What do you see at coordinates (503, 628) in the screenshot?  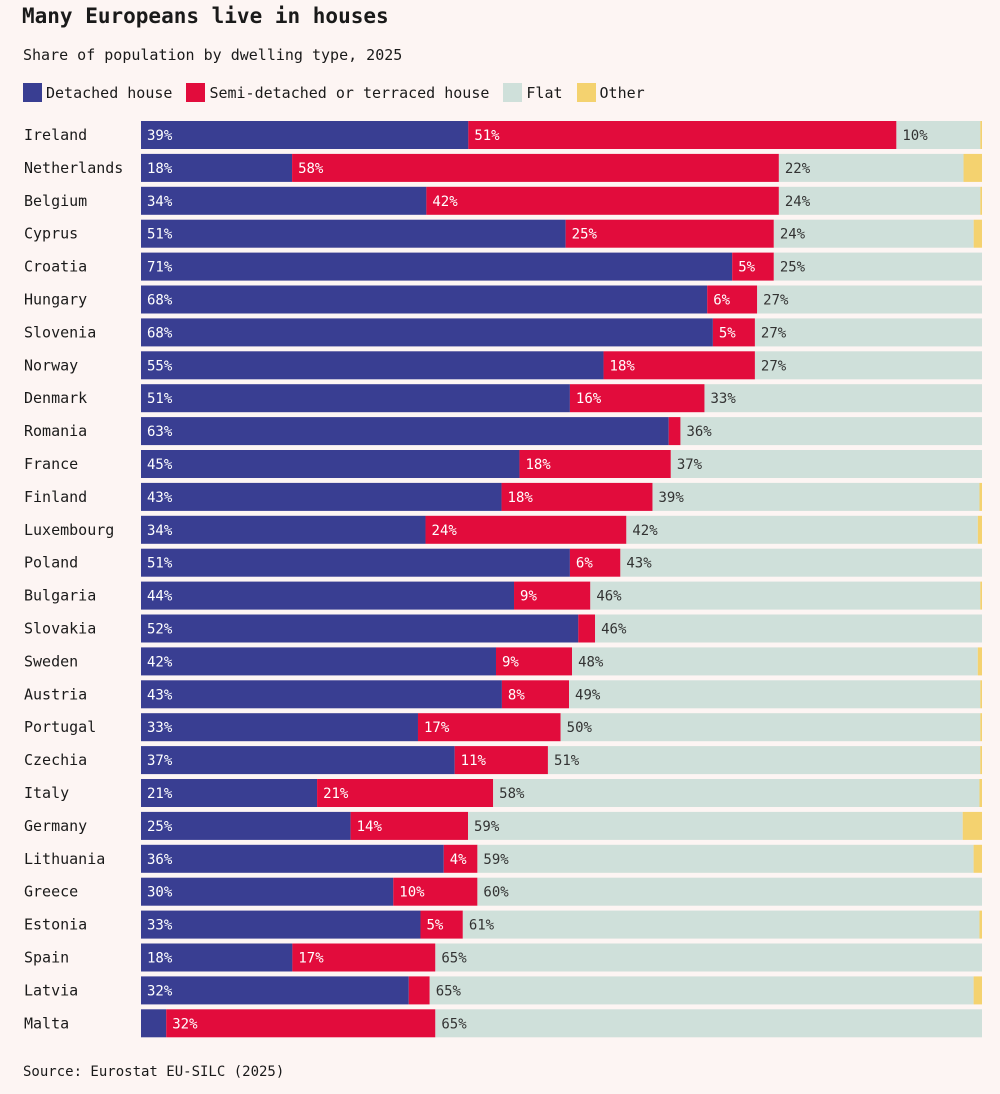 I see `bar-row-slovakia: Slovakia 52% 46%` at bounding box center [503, 628].